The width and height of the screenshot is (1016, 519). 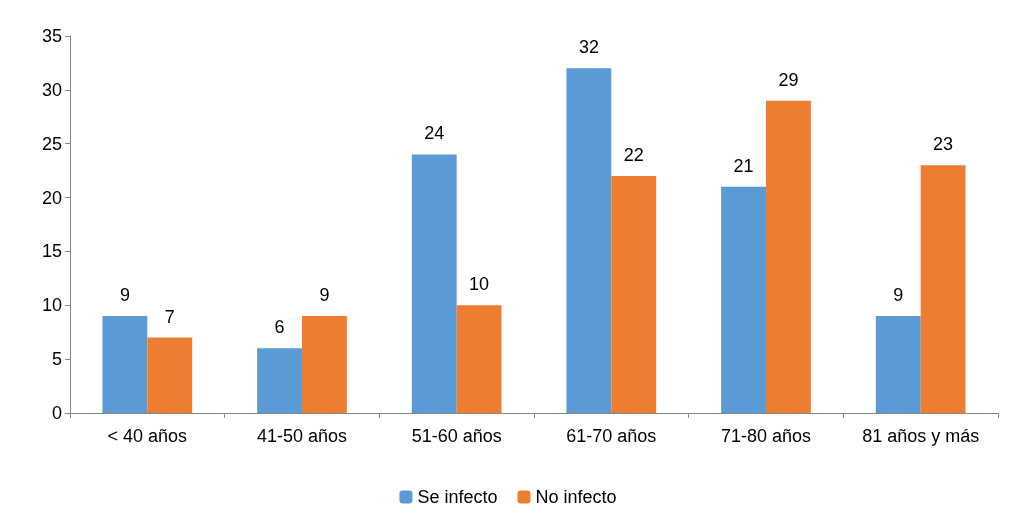 I want to click on x-tick-label: 81 años y más, so click(x=921, y=436).